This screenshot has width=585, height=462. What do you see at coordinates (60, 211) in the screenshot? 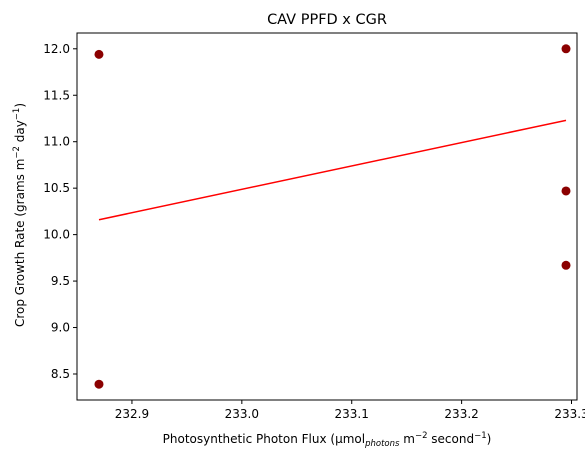
I see `y-axis-ticks: 8.5 9.0 9.5 10.0 10.5 11.0 11.5 12.0` at bounding box center [60, 211].